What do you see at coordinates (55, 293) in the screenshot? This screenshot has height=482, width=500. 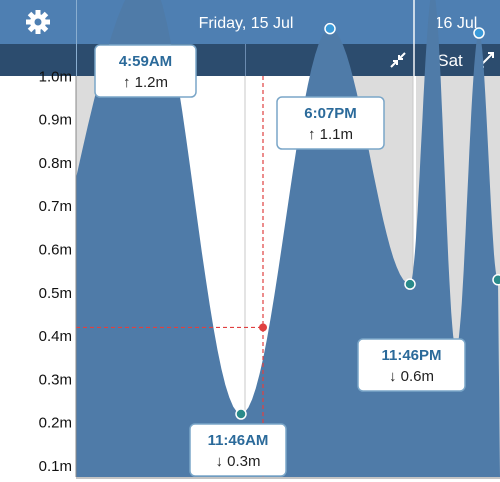 I see `y-tick-label: 0.5m` at bounding box center [55, 293].